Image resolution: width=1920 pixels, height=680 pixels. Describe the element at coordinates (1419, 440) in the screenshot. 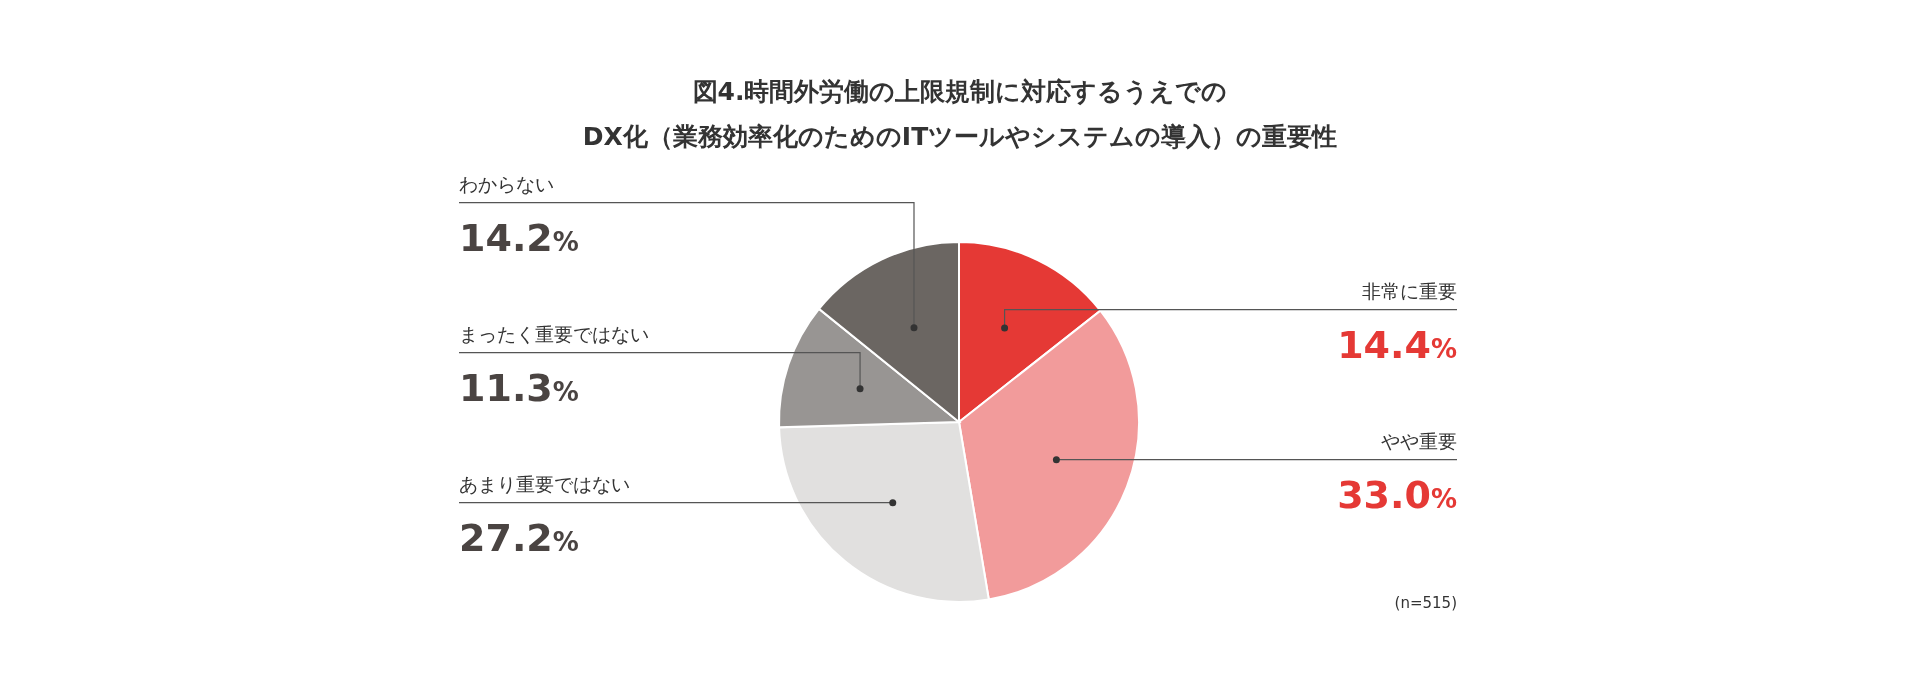

I see `slice-label: やや重要` at that location.